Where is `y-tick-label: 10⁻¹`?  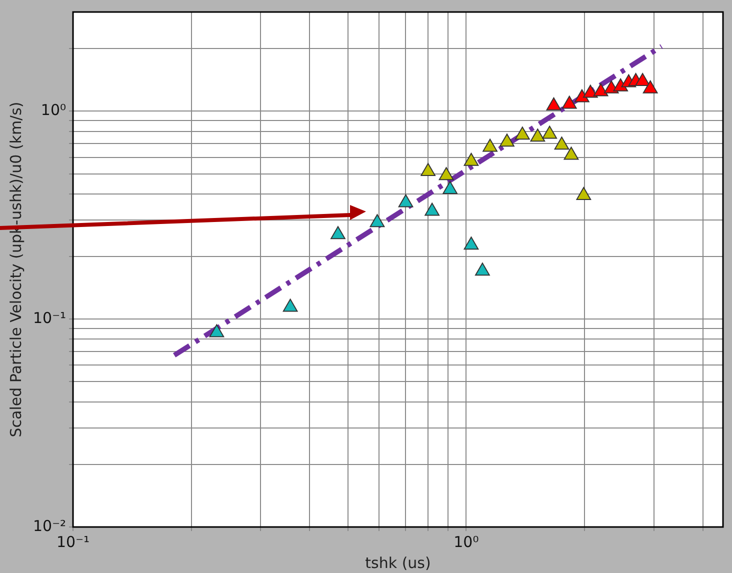
y-tick-label: 10⁻¹ is located at coordinates (49, 317).